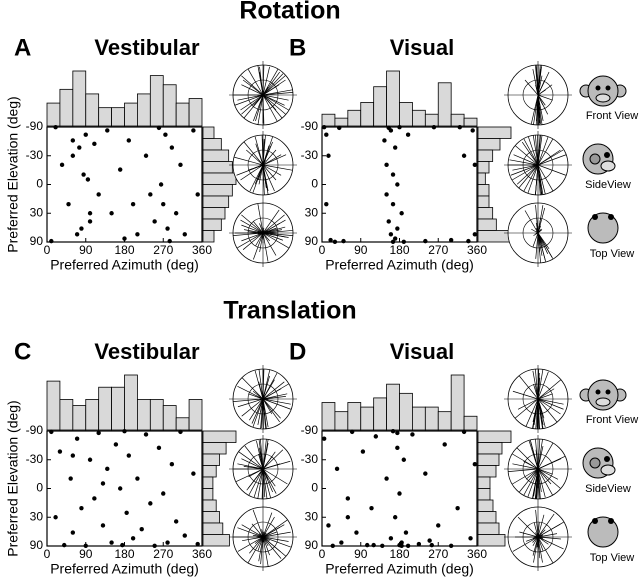 The image size is (640, 587). Describe the element at coordinates (124, 554) in the screenshot. I see `x-tick-label: 180` at that location.